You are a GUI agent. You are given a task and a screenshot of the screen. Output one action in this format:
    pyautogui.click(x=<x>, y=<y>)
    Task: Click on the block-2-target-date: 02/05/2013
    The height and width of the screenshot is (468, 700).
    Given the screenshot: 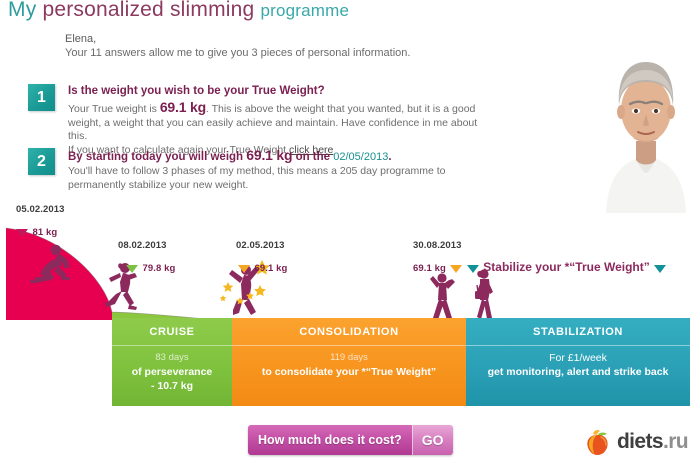 What is the action you would take?
    pyautogui.click(x=361, y=157)
    